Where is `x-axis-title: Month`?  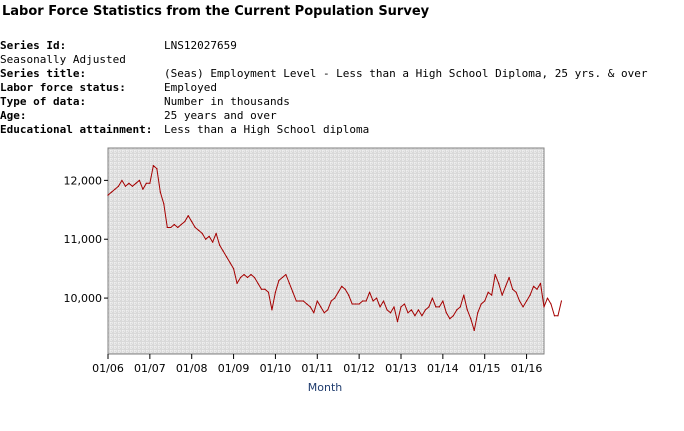
x-axis-title: Month is located at coordinates (325, 387).